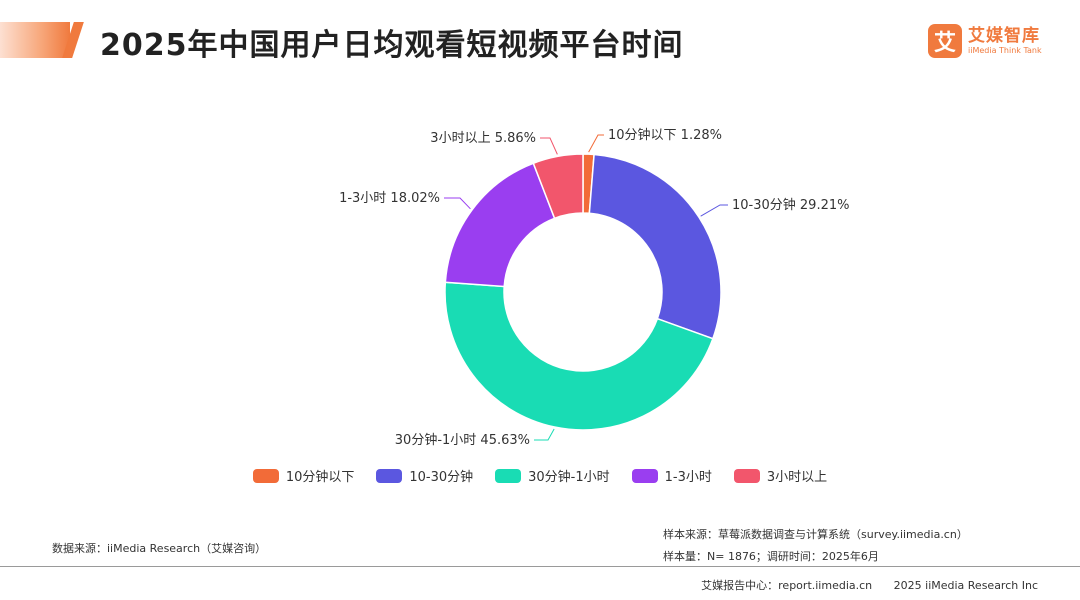 The height and width of the screenshot is (600, 1080). What do you see at coordinates (815, 534) in the screenshot?
I see `sample-source: 样本来源：草莓派数据调查与计算系统（survey.iimedia.cn）` at bounding box center [815, 534].